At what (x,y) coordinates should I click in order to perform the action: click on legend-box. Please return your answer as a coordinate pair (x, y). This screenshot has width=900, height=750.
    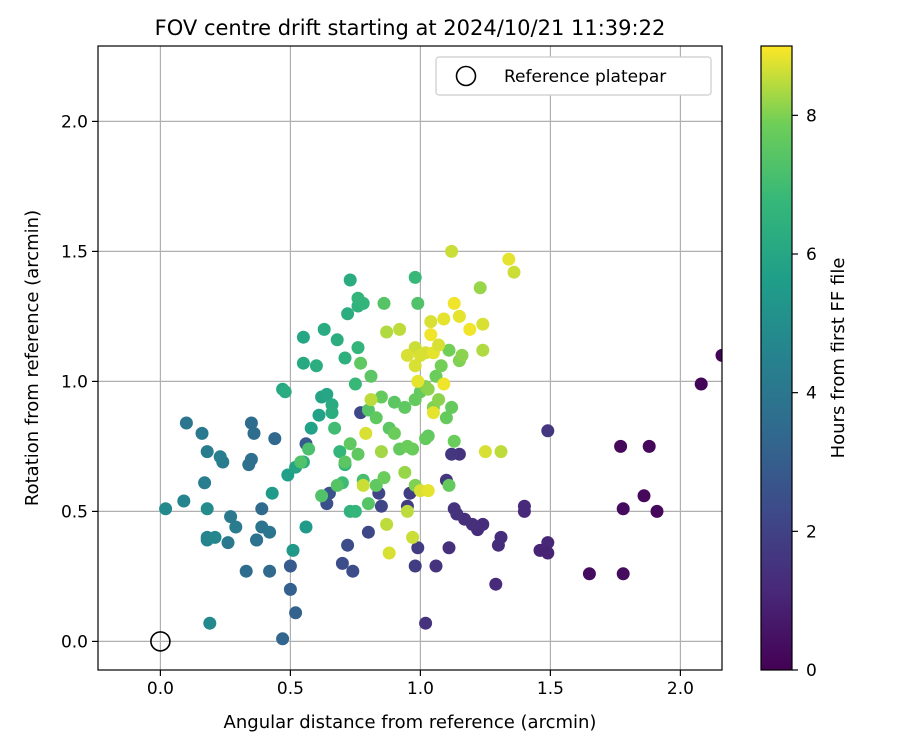
    Looking at the image, I should click on (573, 76).